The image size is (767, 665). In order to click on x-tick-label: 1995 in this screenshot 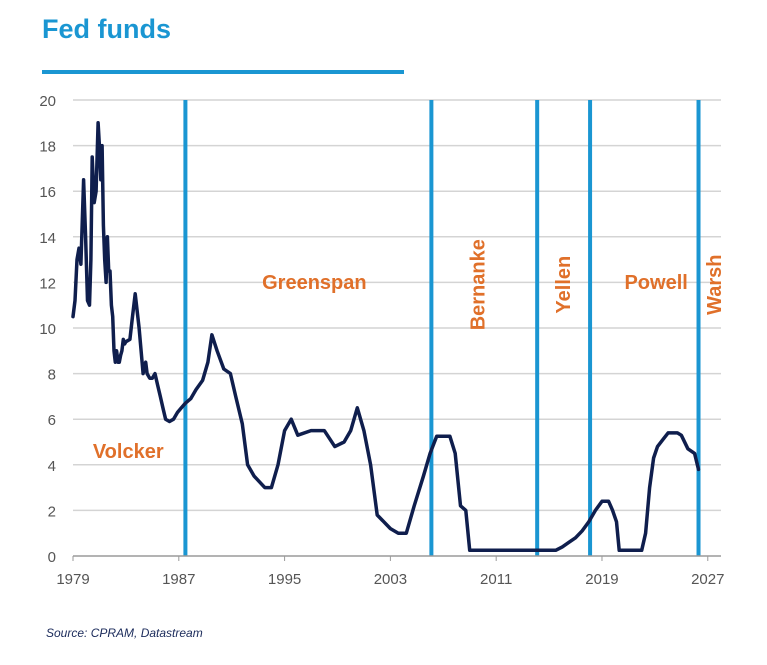, I will do `click(284, 579)`.